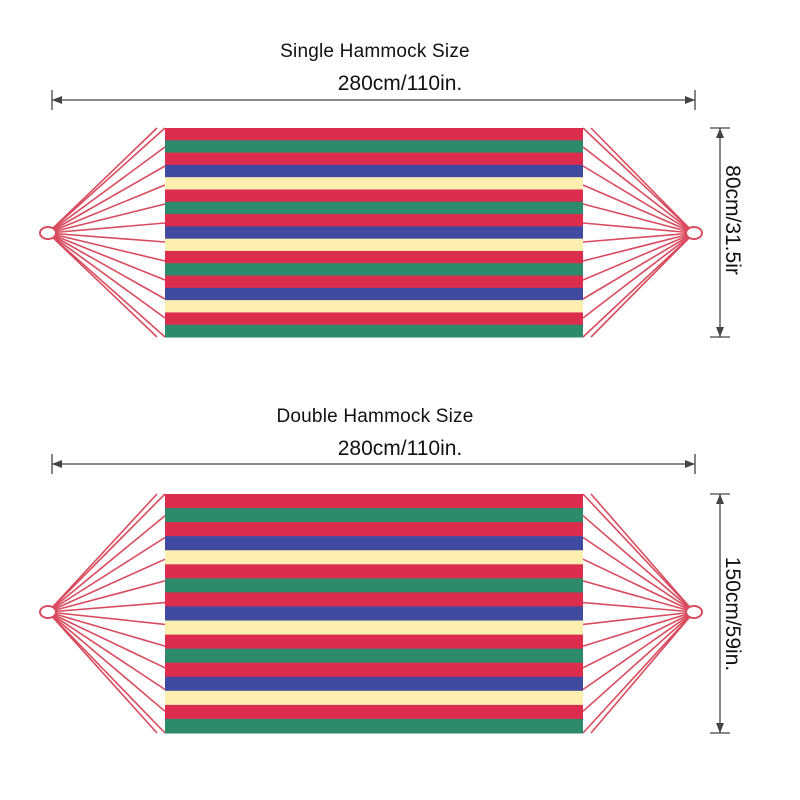  I want to click on double-width-dimension, so click(720, 613).